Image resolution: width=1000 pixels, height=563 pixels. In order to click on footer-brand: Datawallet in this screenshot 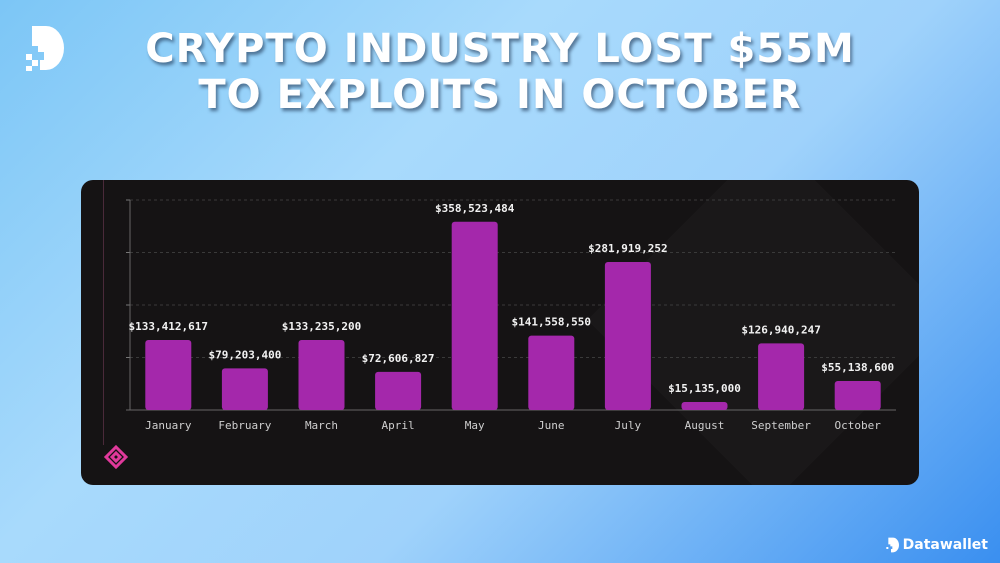, I will do `click(936, 545)`.